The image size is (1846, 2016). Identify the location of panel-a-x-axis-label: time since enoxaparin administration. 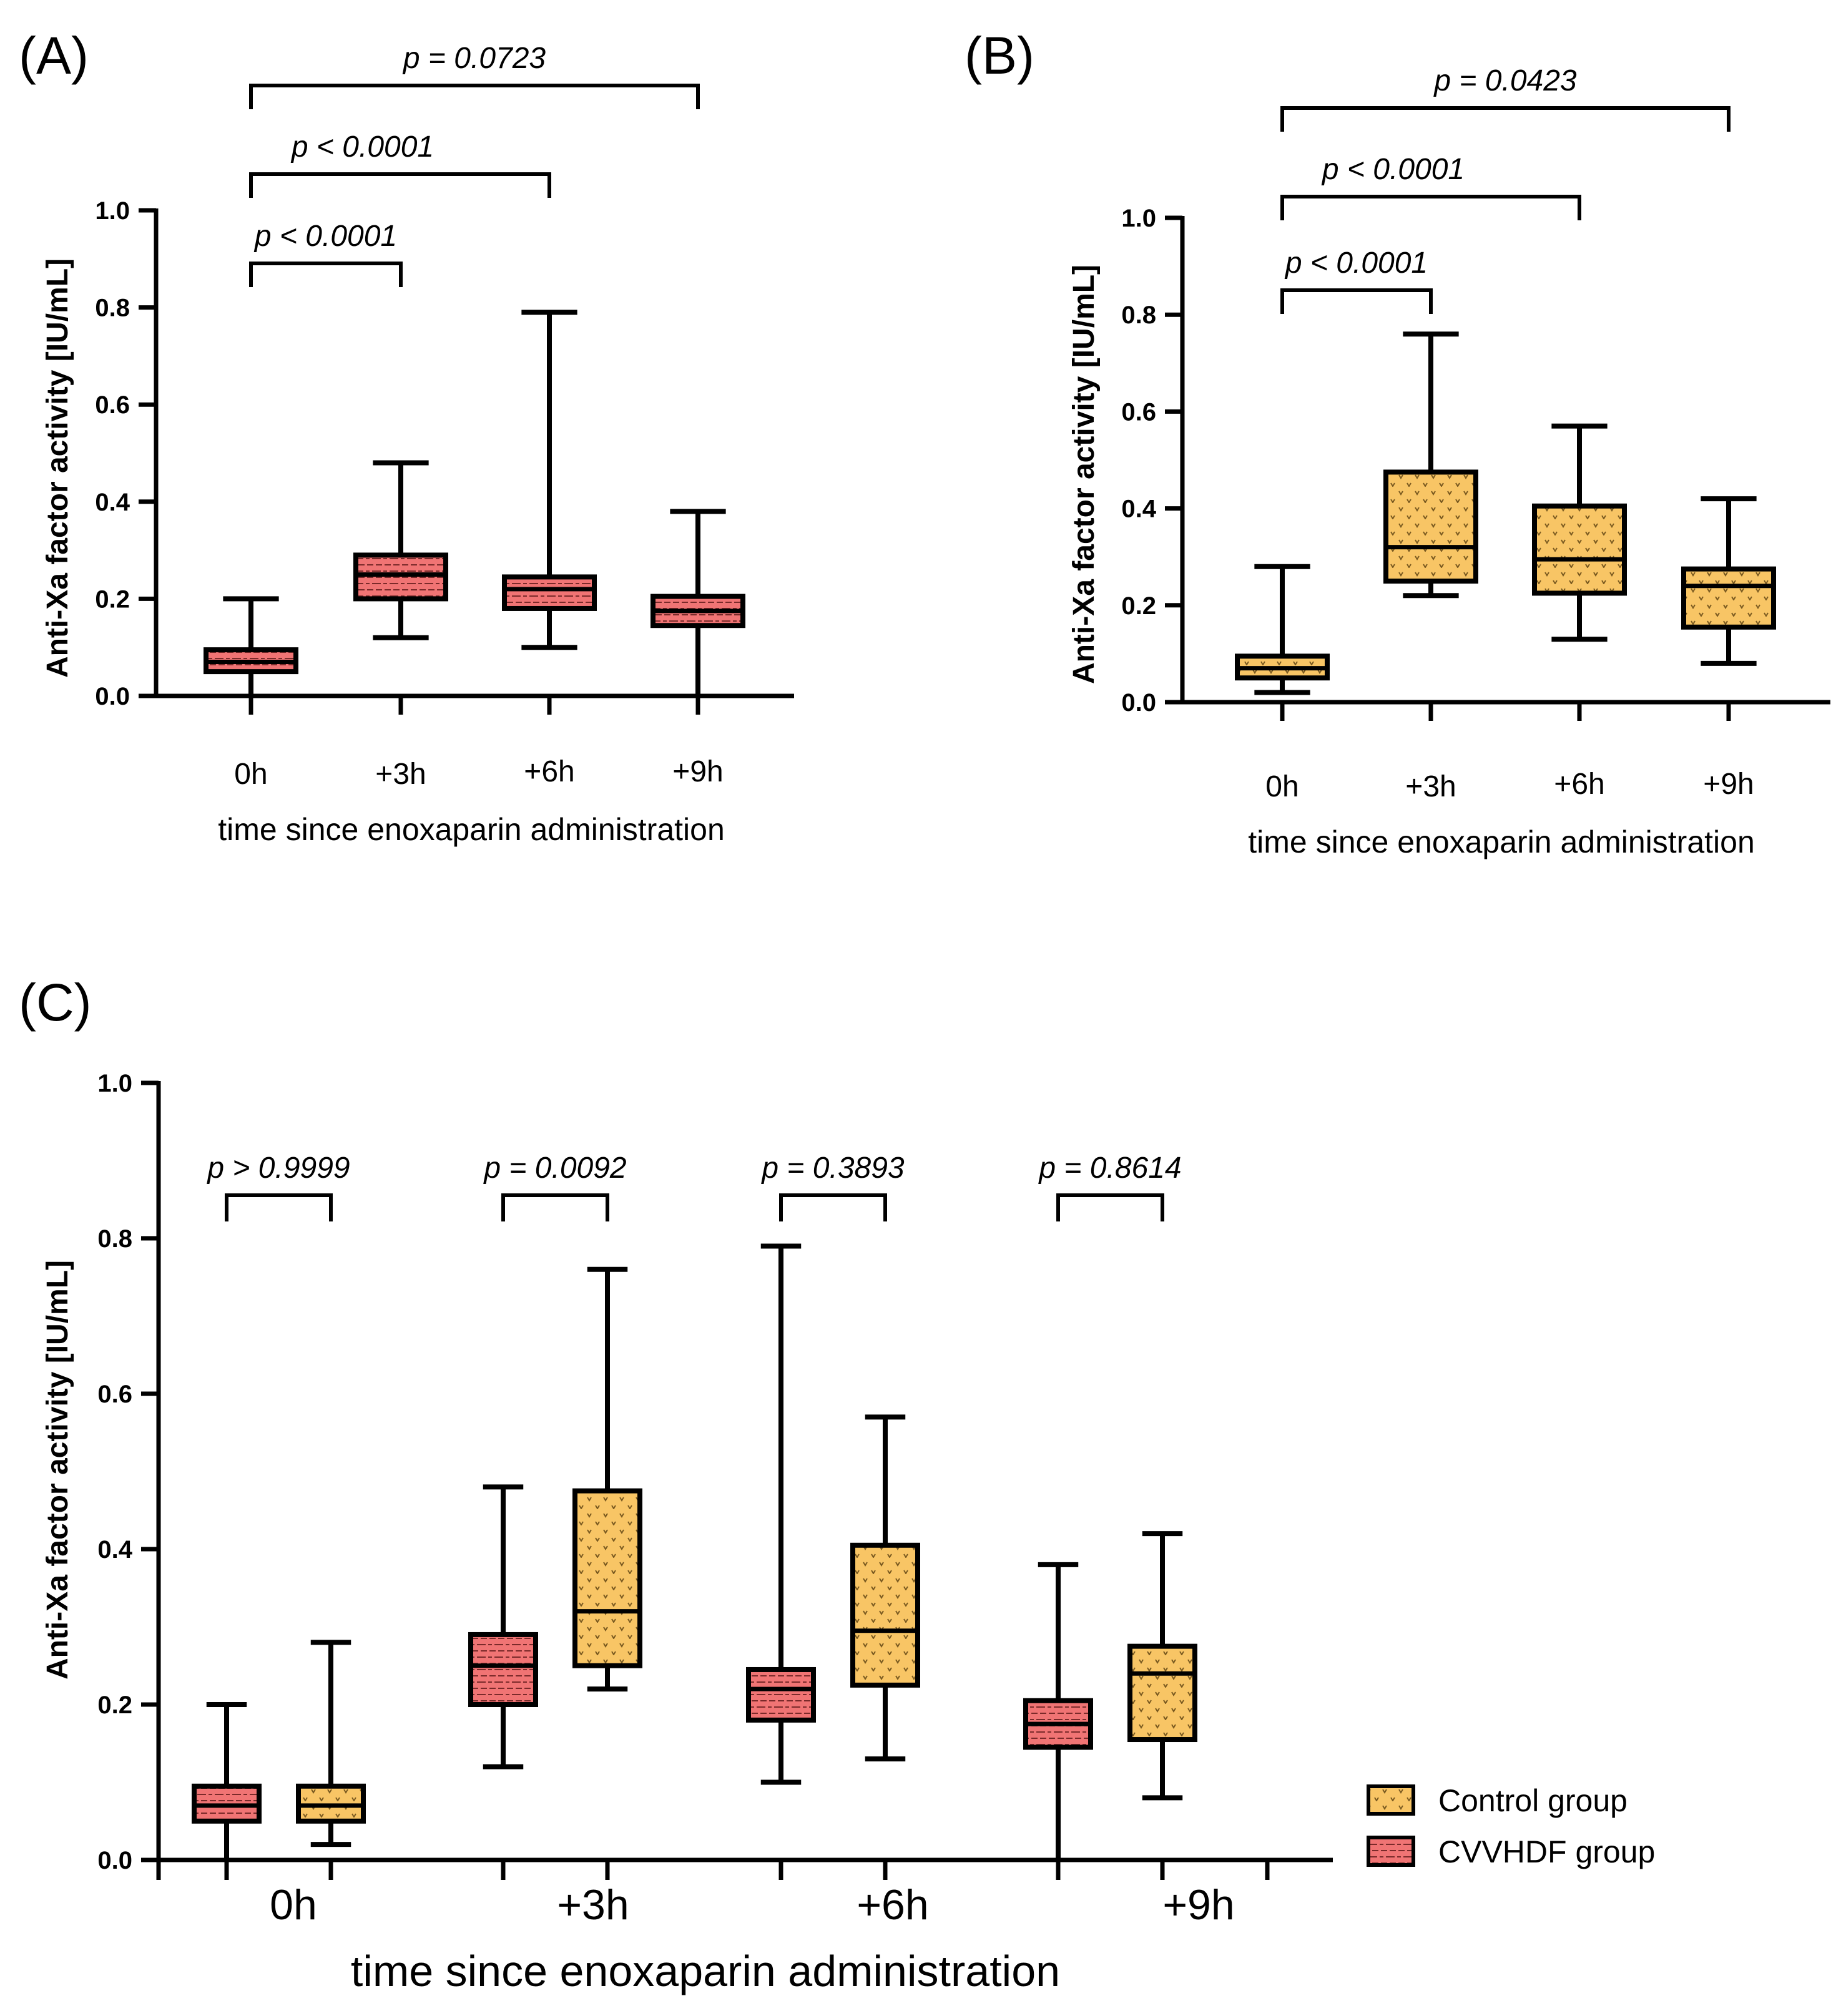
(471, 829).